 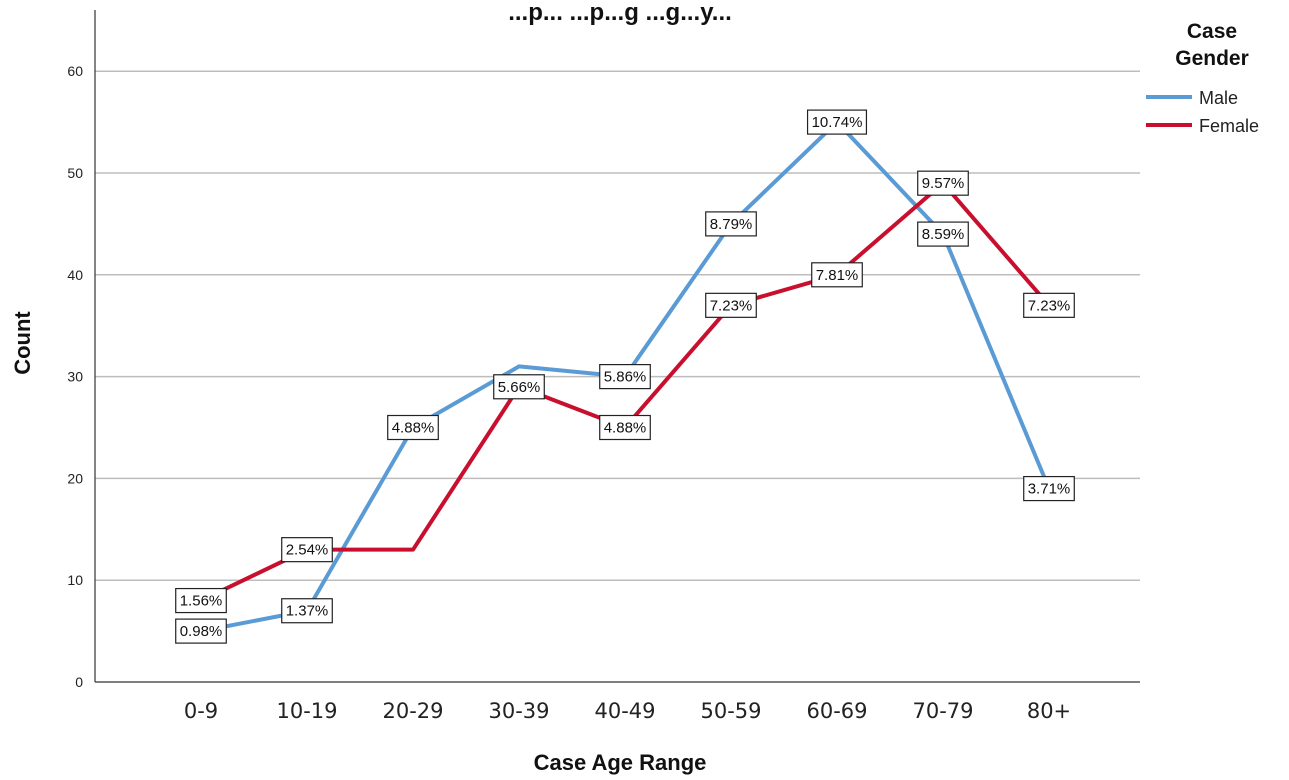 I want to click on legend-title-line-2: Gender, so click(x=1212, y=58).